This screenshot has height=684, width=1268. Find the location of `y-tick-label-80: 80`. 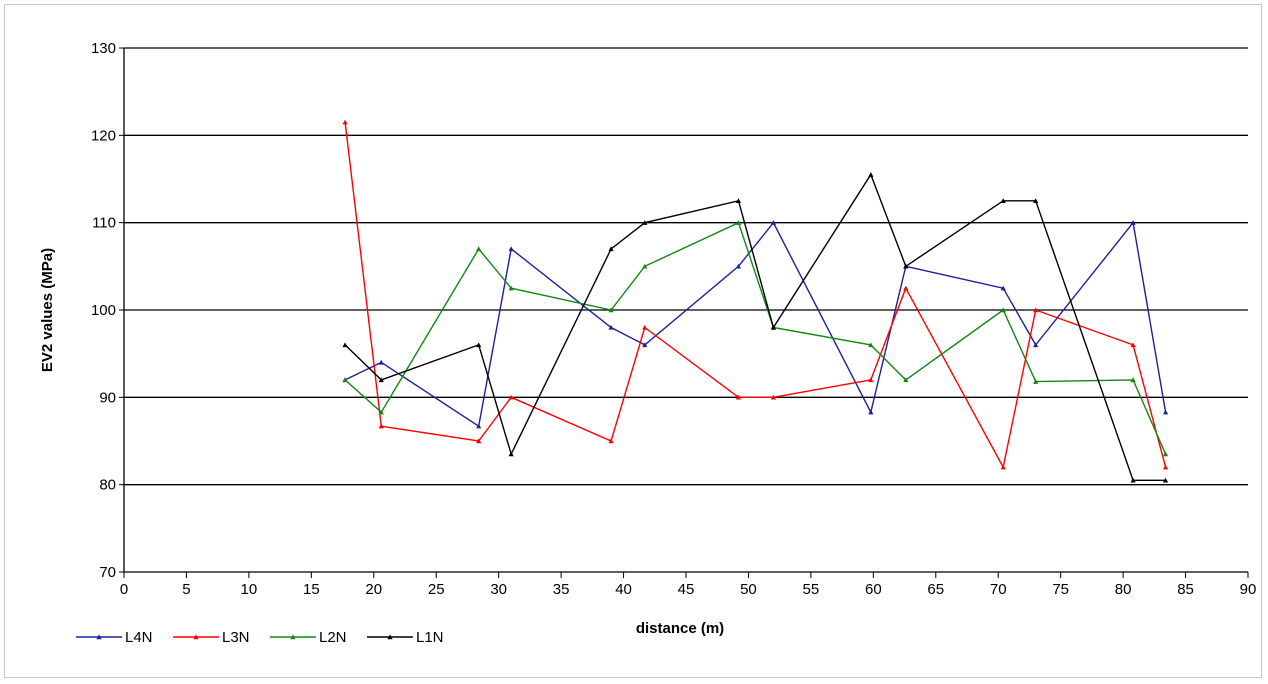

y-tick-label-80: 80 is located at coordinates (107, 485).